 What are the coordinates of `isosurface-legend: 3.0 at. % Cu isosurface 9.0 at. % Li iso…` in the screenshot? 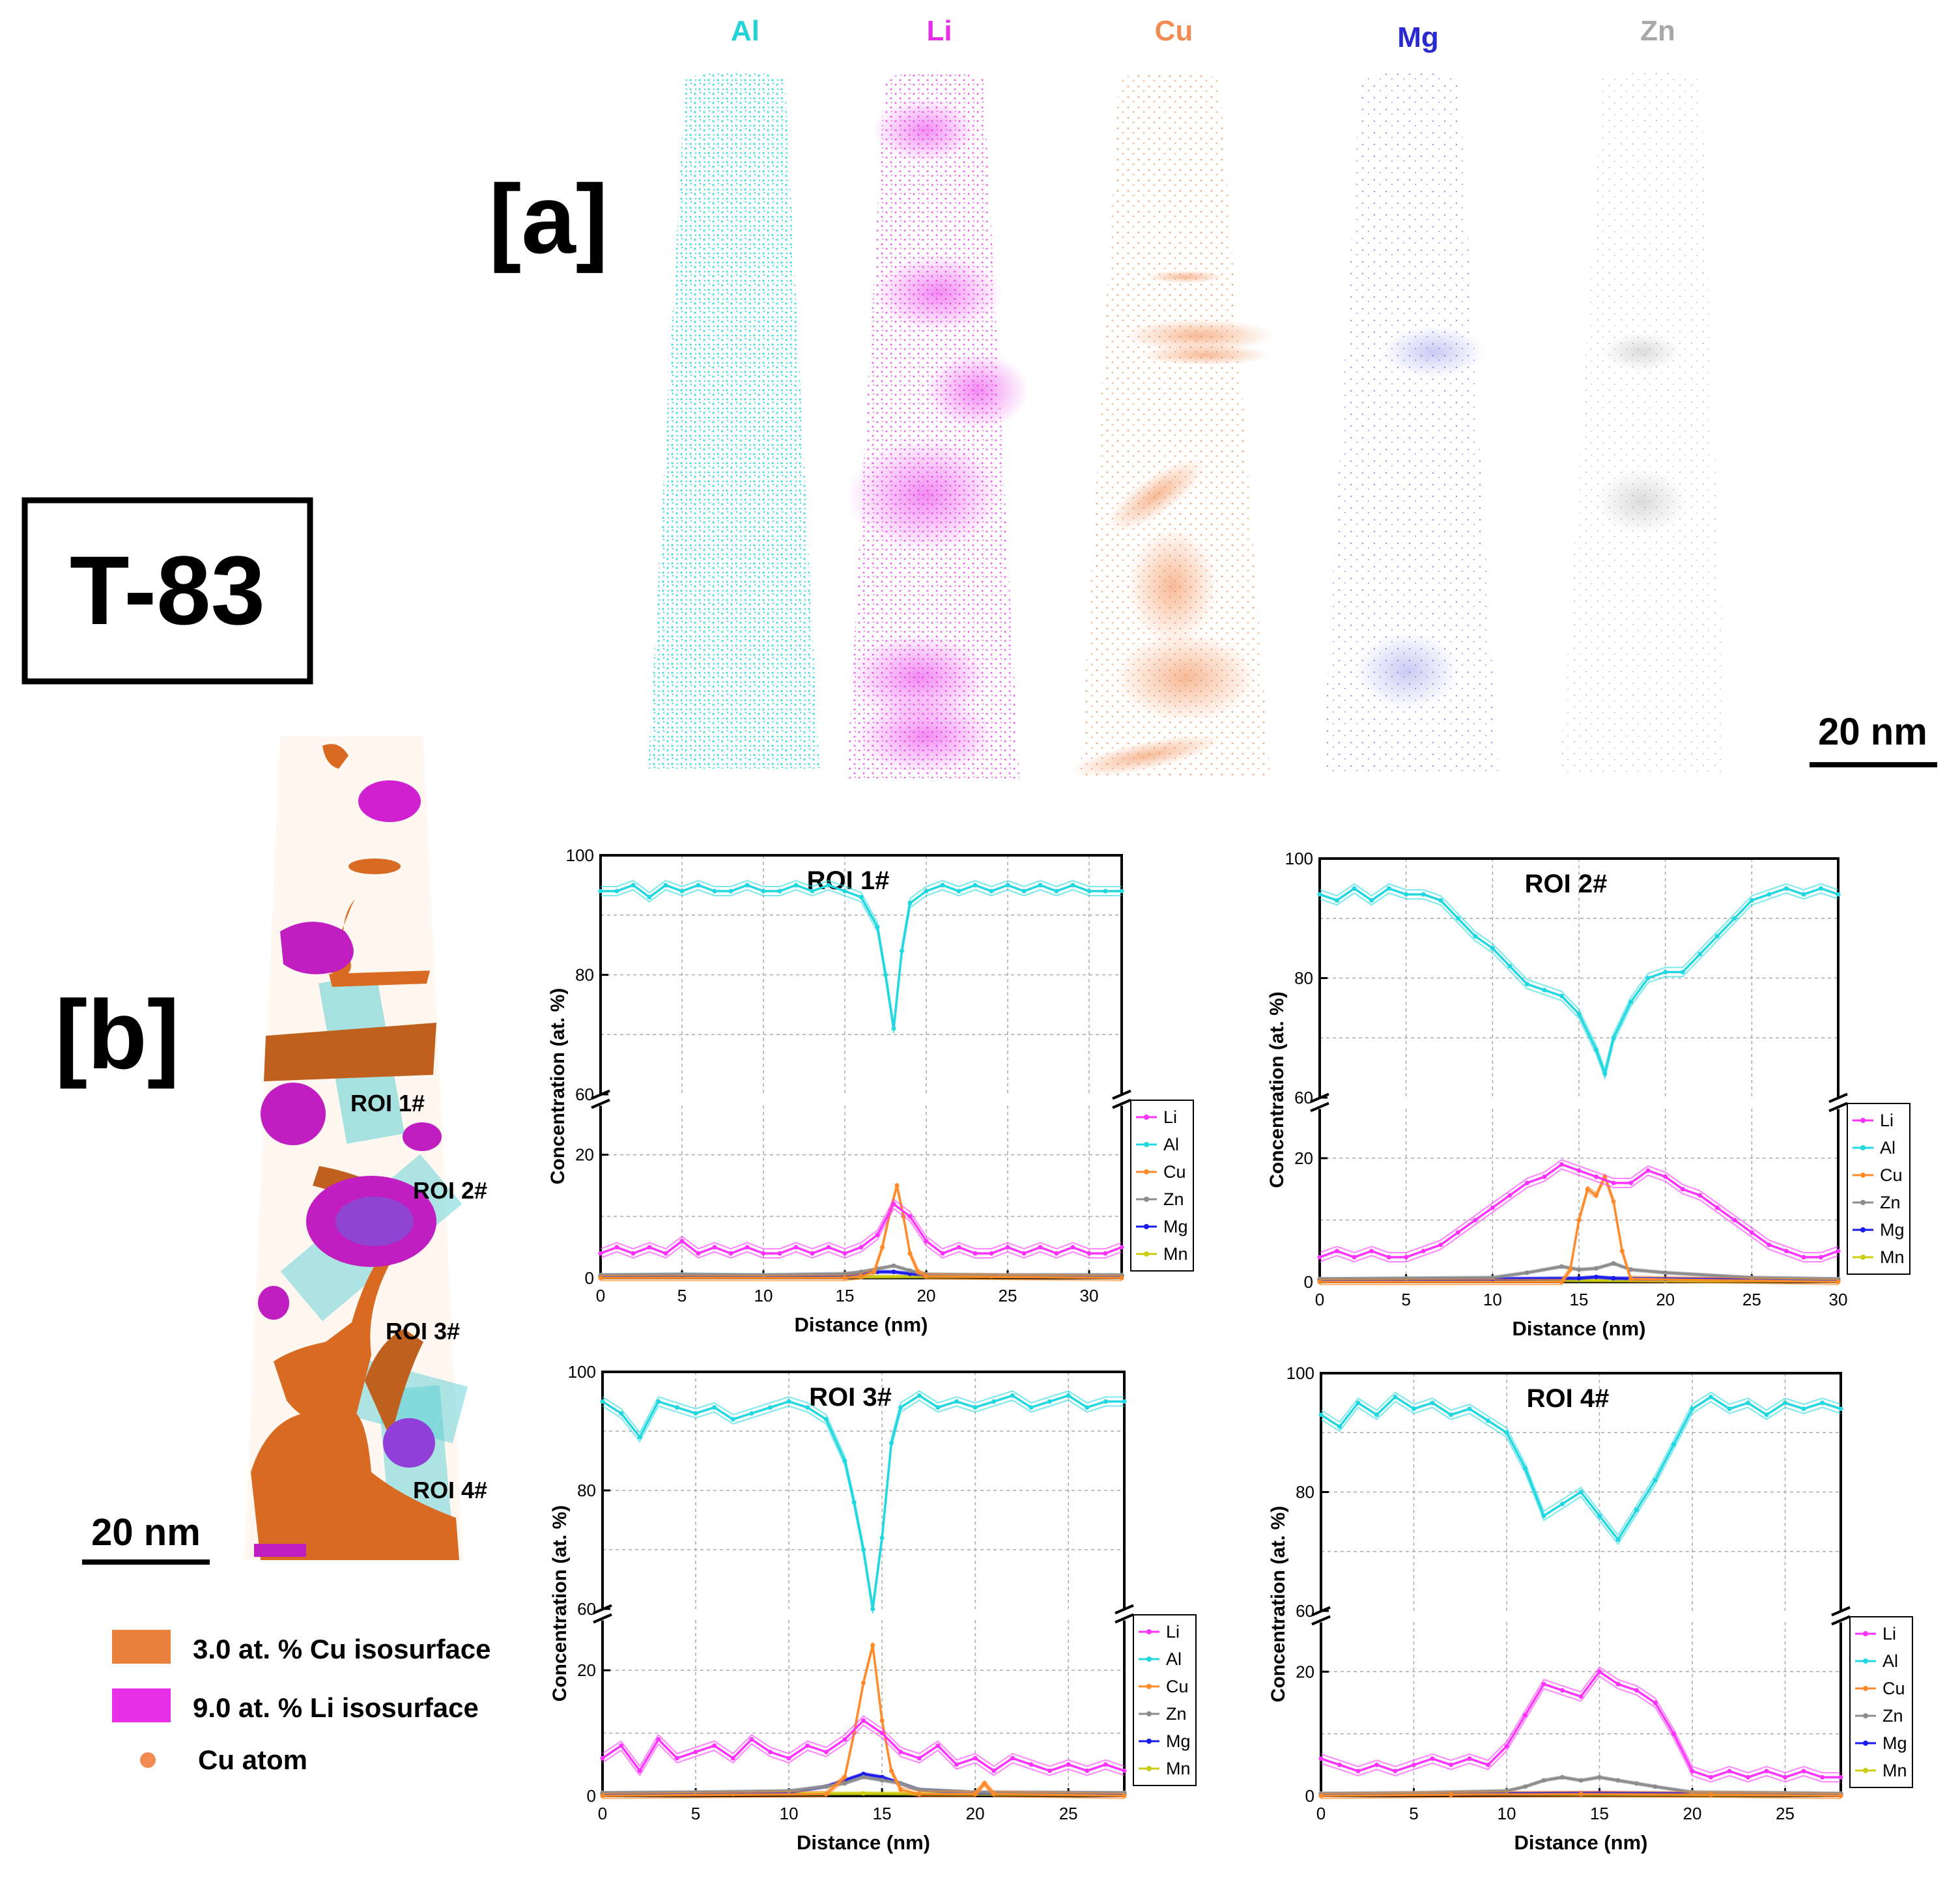 It's located at (301, 1702).